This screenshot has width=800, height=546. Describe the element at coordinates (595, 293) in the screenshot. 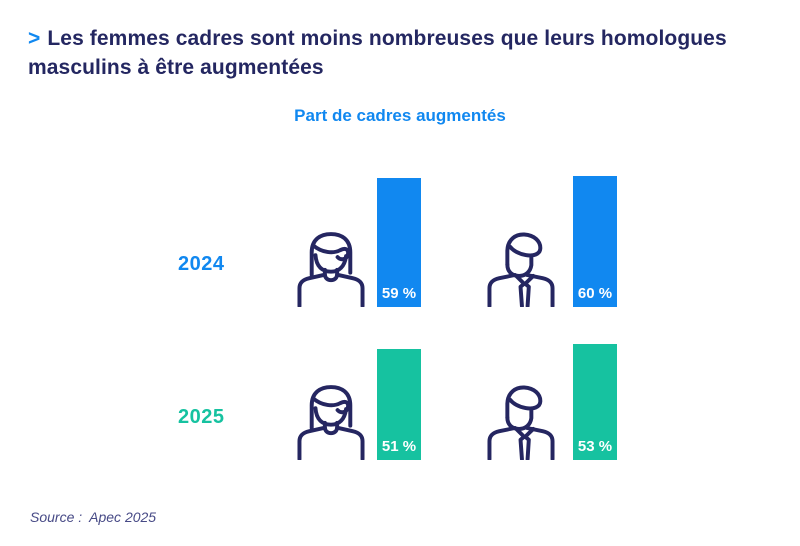

I see `bar-value-label: 60 %` at that location.